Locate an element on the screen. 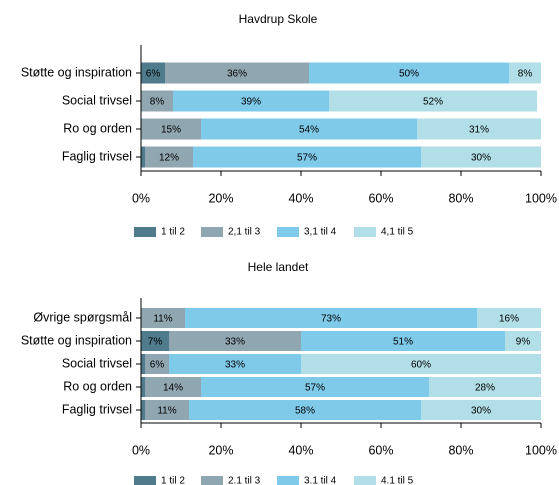 The height and width of the screenshot is (485, 559). data-label: 39% is located at coordinates (251, 102).